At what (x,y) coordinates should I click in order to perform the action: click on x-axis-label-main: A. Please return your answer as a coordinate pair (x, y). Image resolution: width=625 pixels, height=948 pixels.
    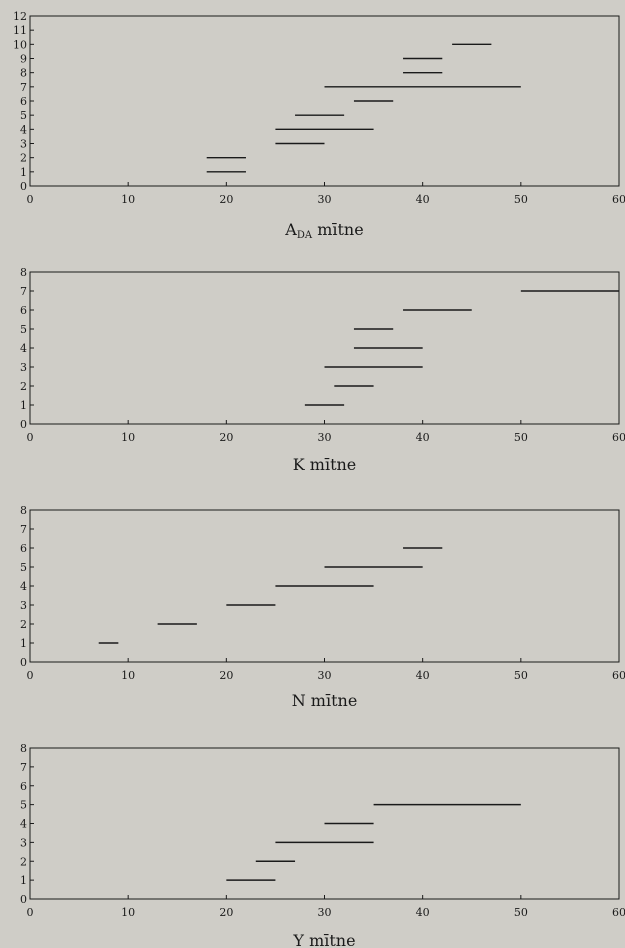
    Looking at the image, I should click on (290, 229).